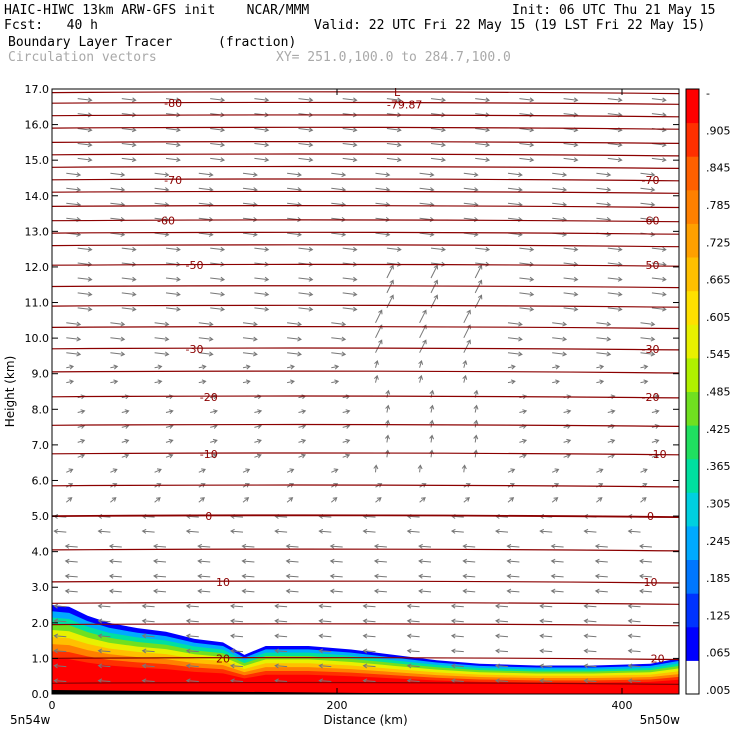  What do you see at coordinates (10, 391) in the screenshot?
I see `y-axis-label: Height (km)` at bounding box center [10, 391].